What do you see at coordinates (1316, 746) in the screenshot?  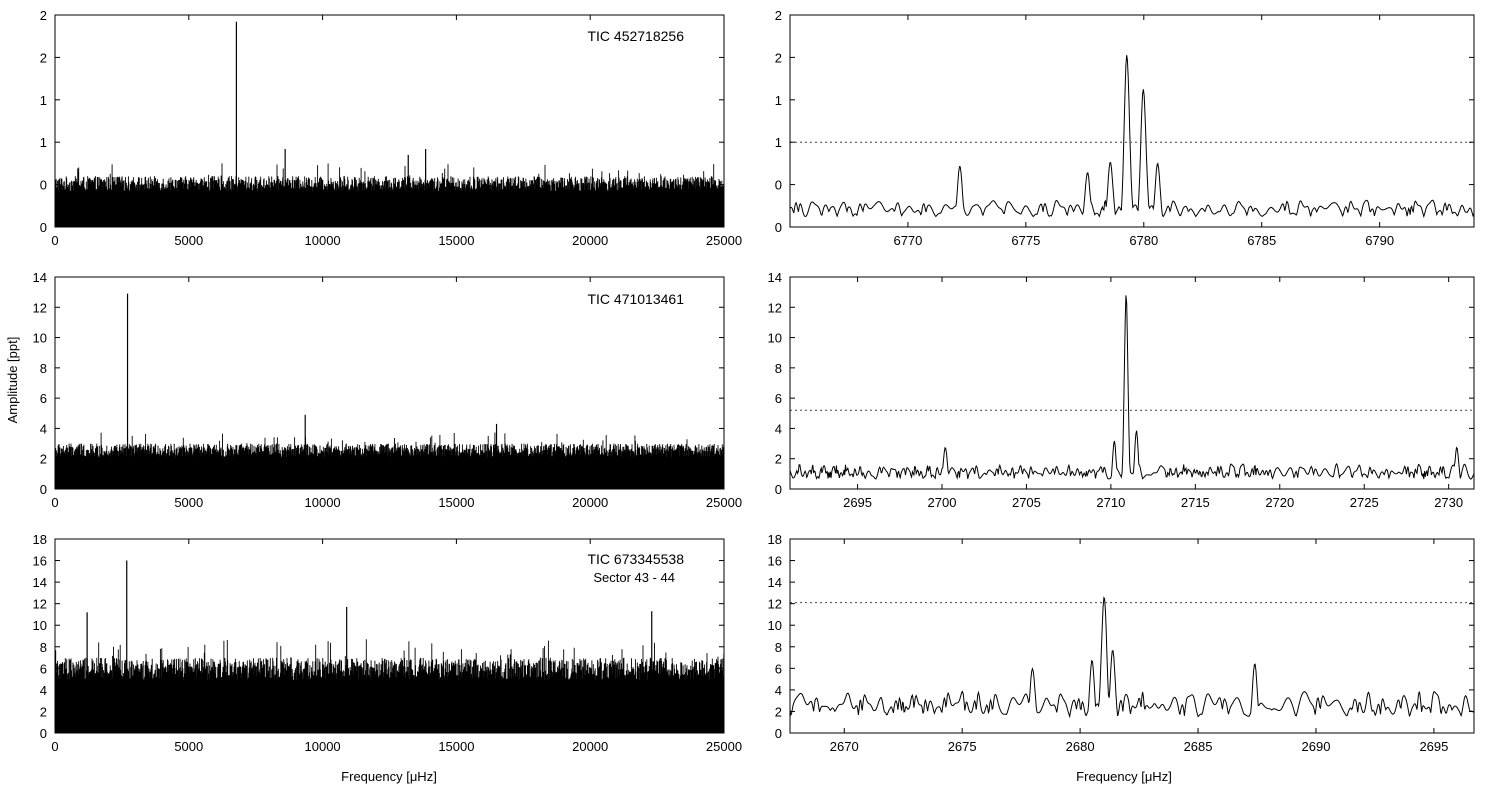 I see `x-tick-label: 2690` at bounding box center [1316, 746].